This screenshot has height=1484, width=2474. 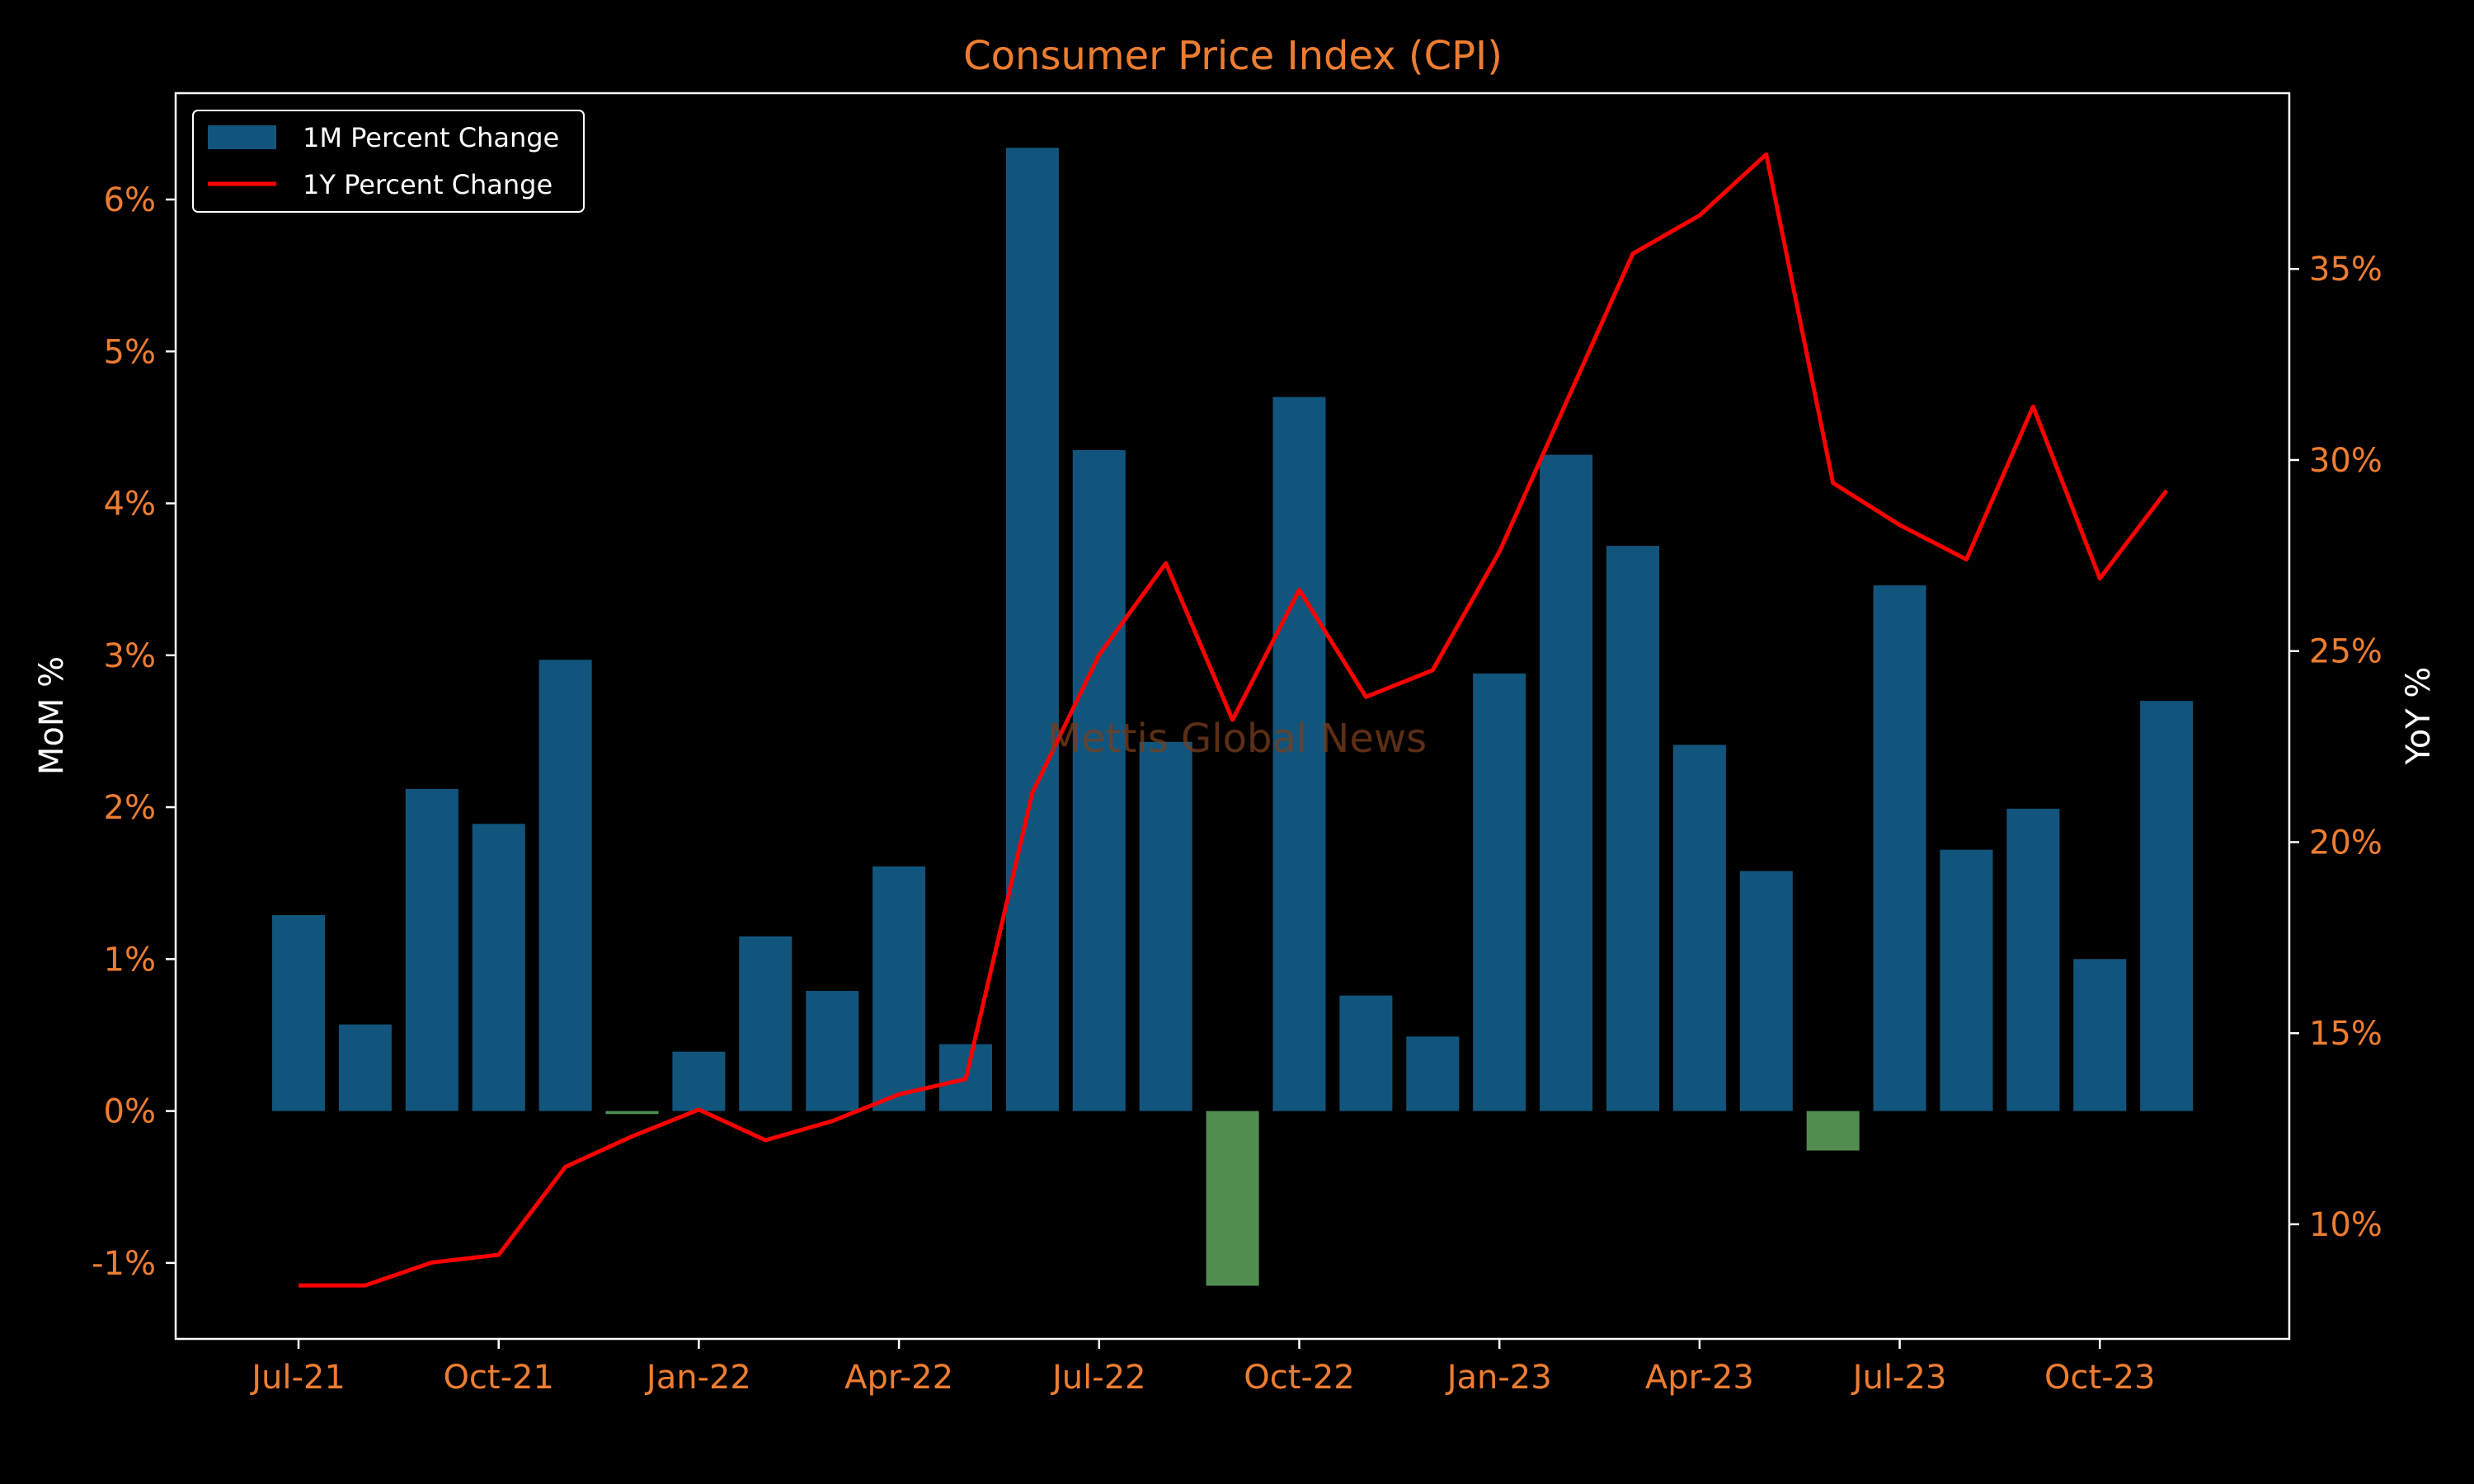 What do you see at coordinates (2345, 843) in the screenshot?
I see `right-tick-label: 20%` at bounding box center [2345, 843].